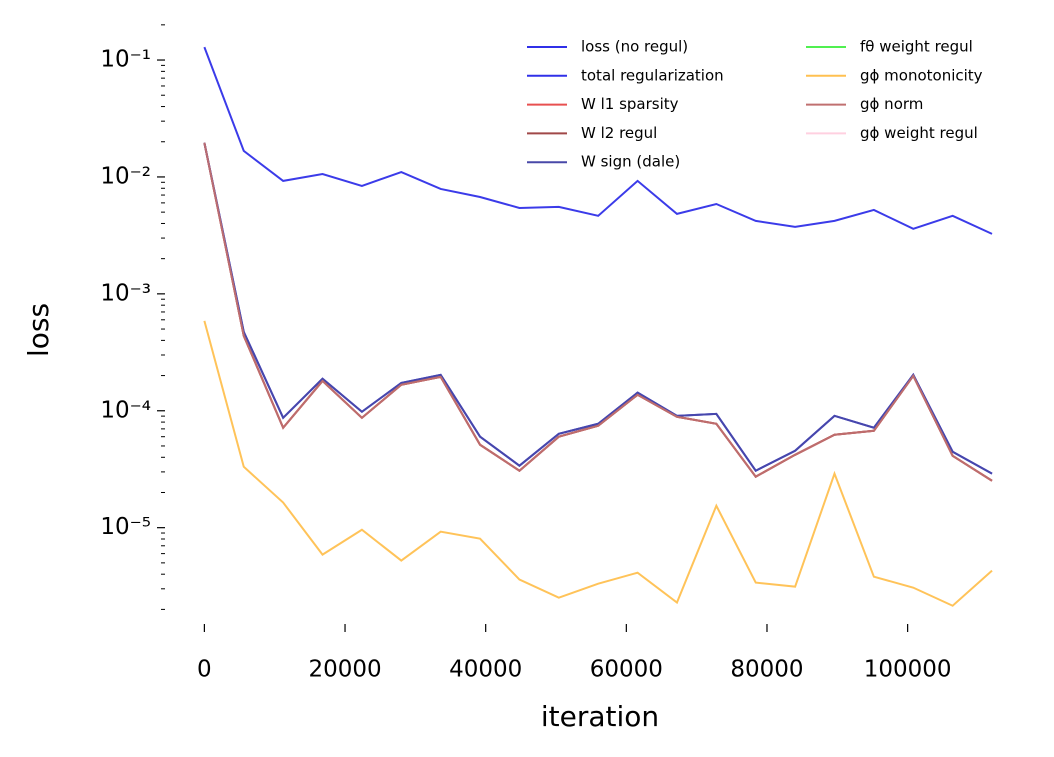 This screenshot has width=1054, height=757. Describe the element at coordinates (125, 60) in the screenshot. I see `y-tick-label: 10⁻¹` at that location.